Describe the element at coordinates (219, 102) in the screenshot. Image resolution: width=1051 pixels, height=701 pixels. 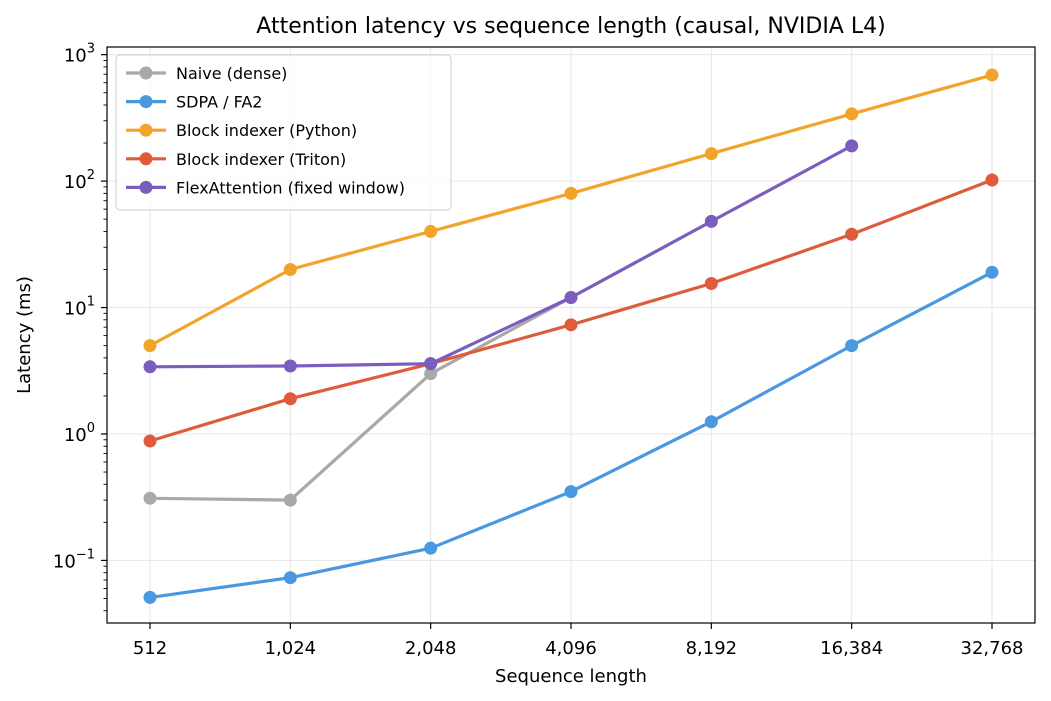
I see `legend-label: SDPA / FA2` at that location.